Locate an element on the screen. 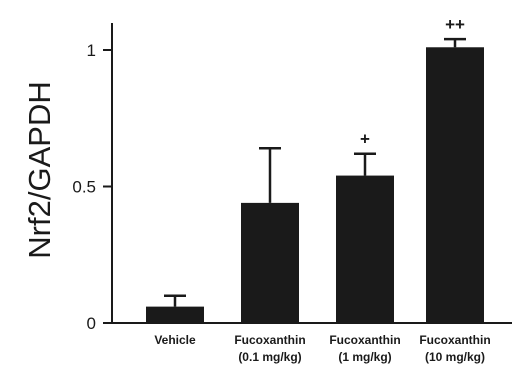  significance-marker: + is located at coordinates (365, 139).